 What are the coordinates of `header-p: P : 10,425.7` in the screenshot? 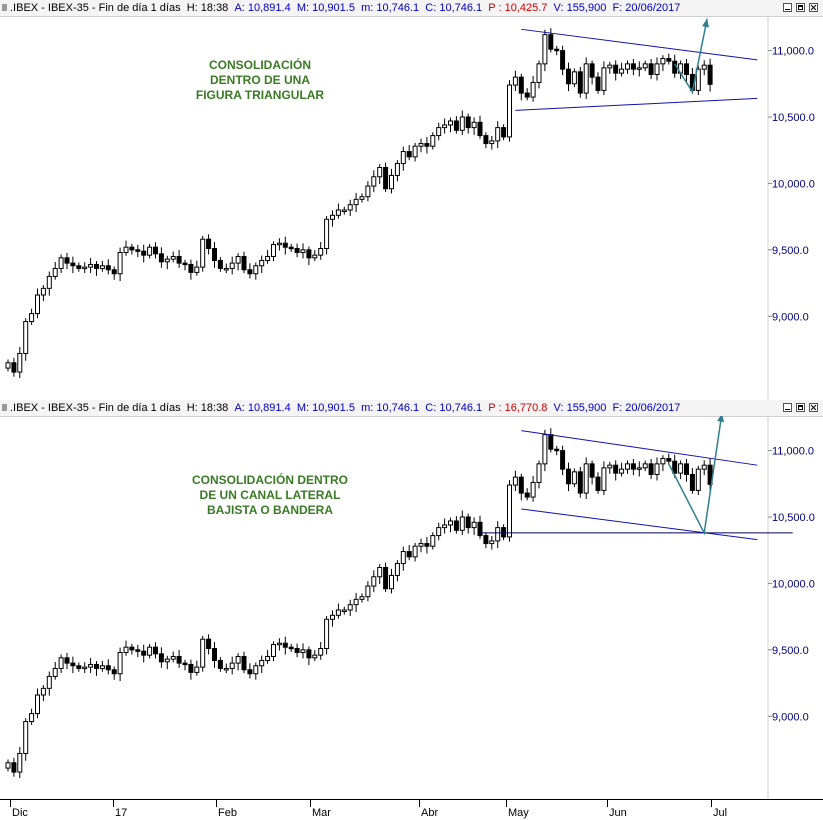 It's located at (518, 8).